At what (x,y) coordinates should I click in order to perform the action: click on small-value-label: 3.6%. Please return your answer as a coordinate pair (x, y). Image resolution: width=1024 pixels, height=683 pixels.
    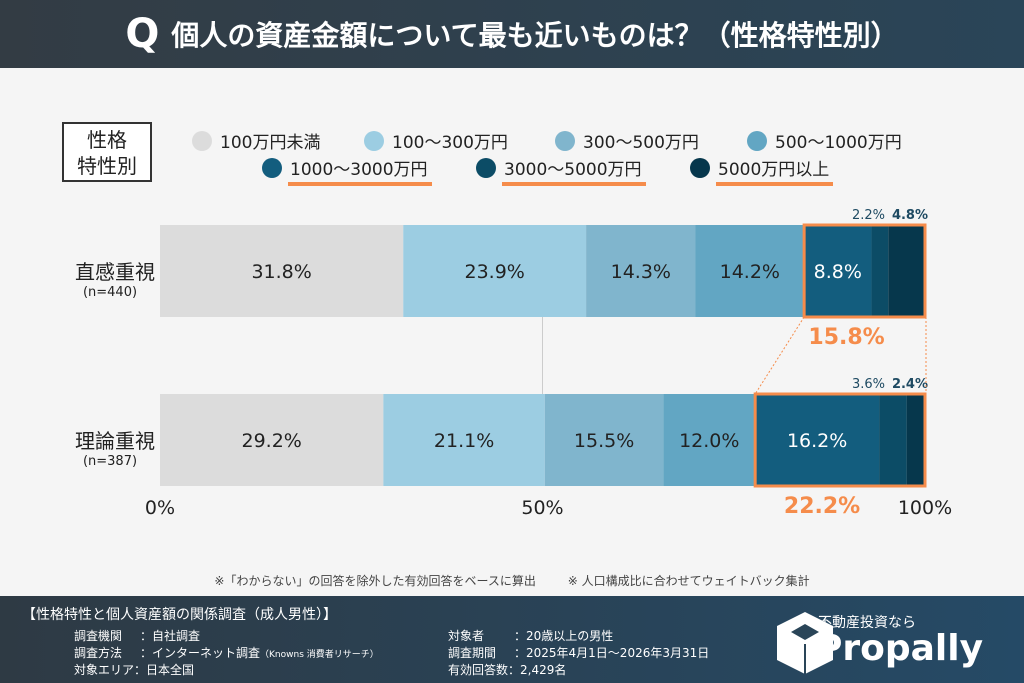
    Looking at the image, I should click on (868, 384).